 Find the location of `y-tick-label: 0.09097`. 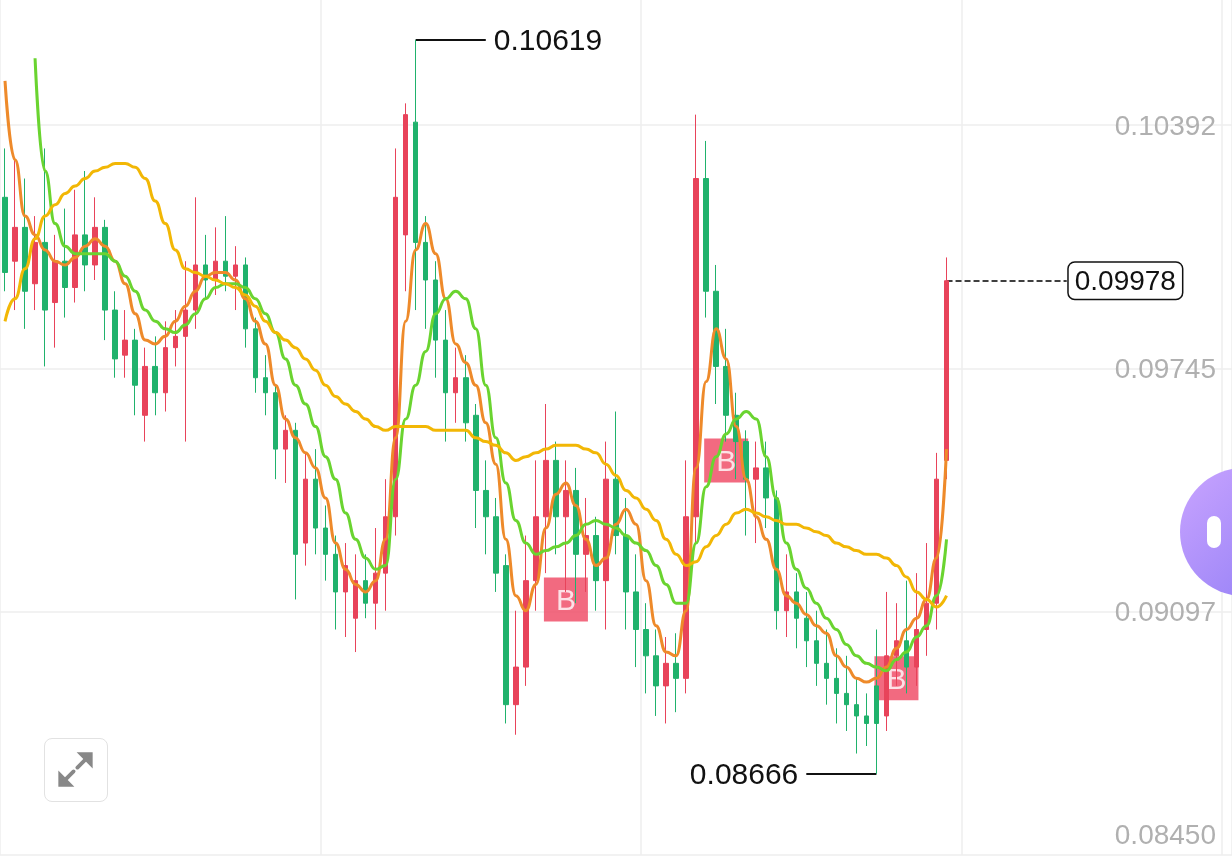

y-tick-label: 0.09097 is located at coordinates (1165, 612).